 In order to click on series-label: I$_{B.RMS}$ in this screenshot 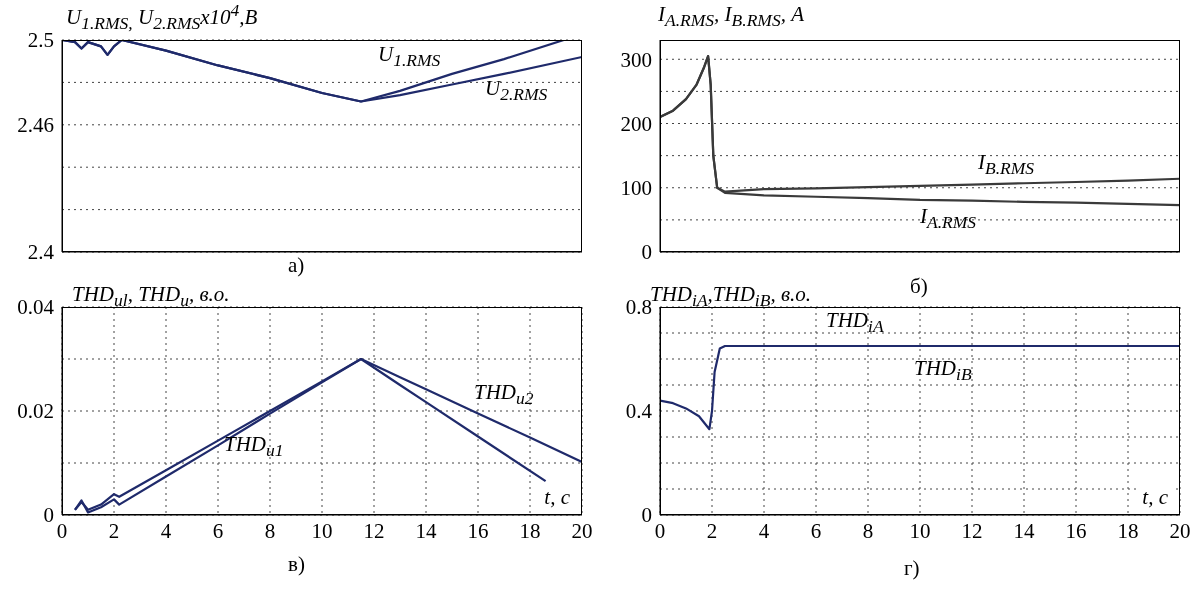, I will do `click(1006, 164)`.